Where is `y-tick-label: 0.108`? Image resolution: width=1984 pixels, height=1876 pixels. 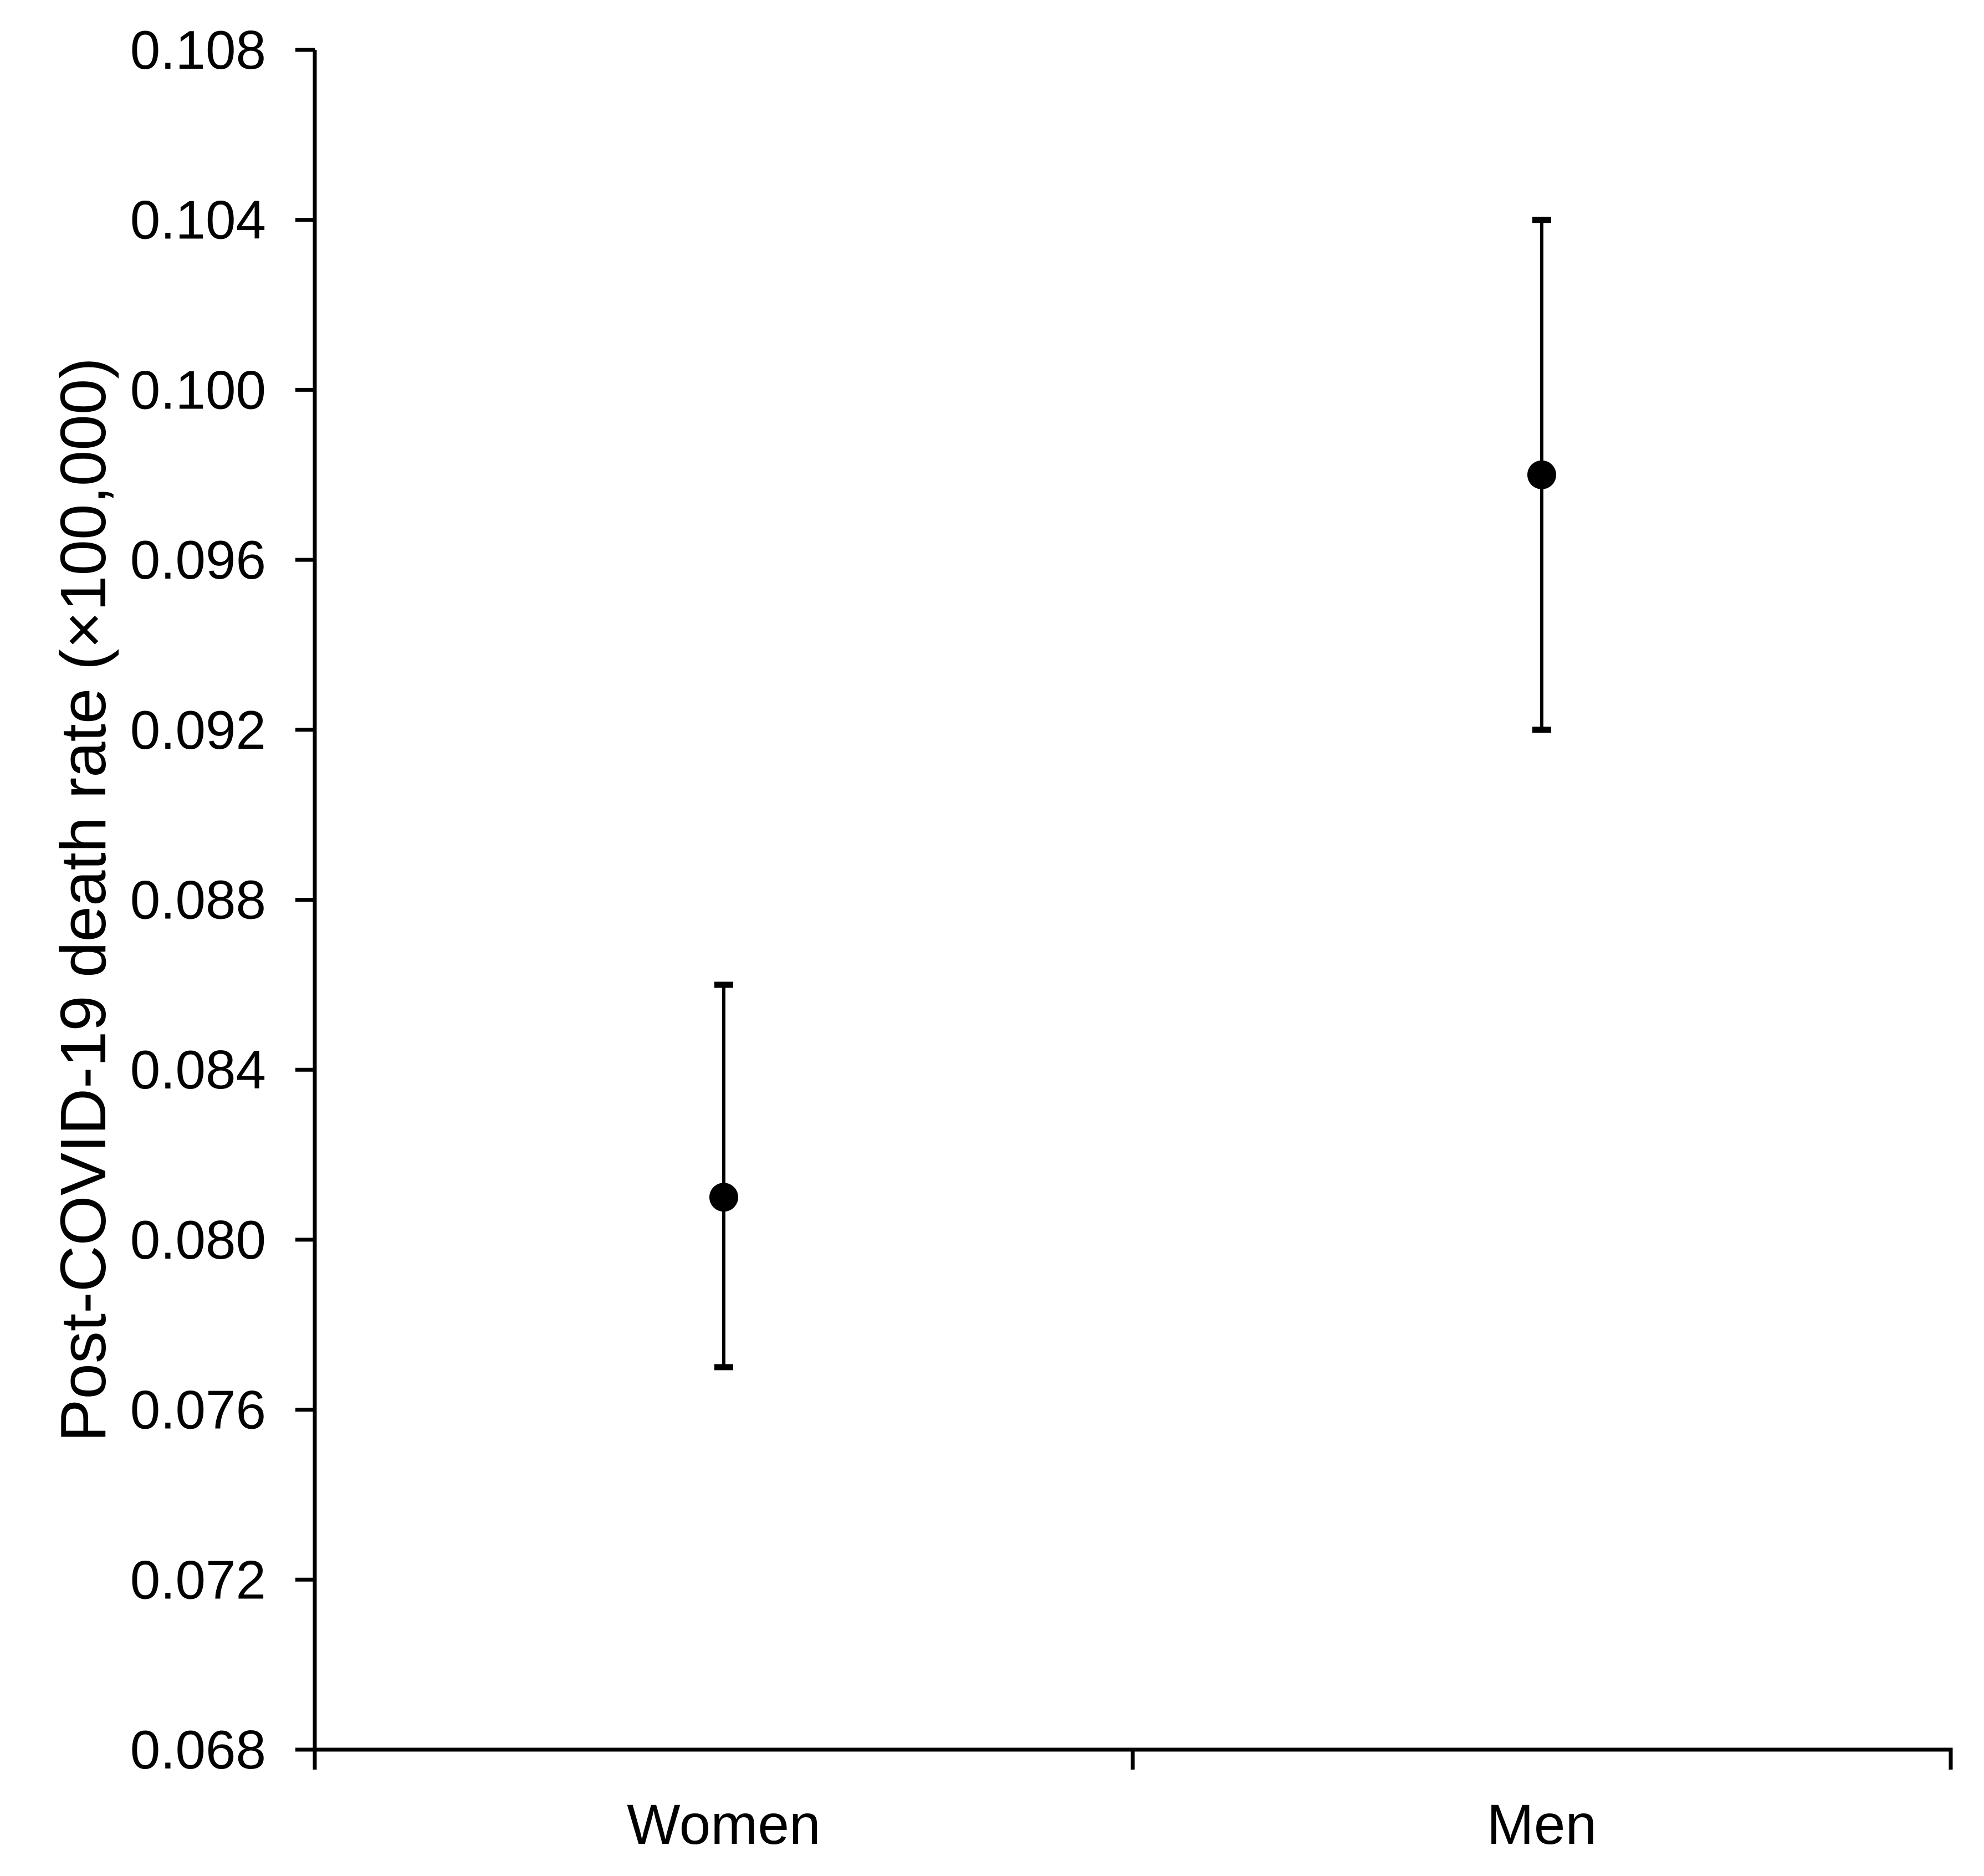
y-tick-label: 0.108 is located at coordinates (198, 49).